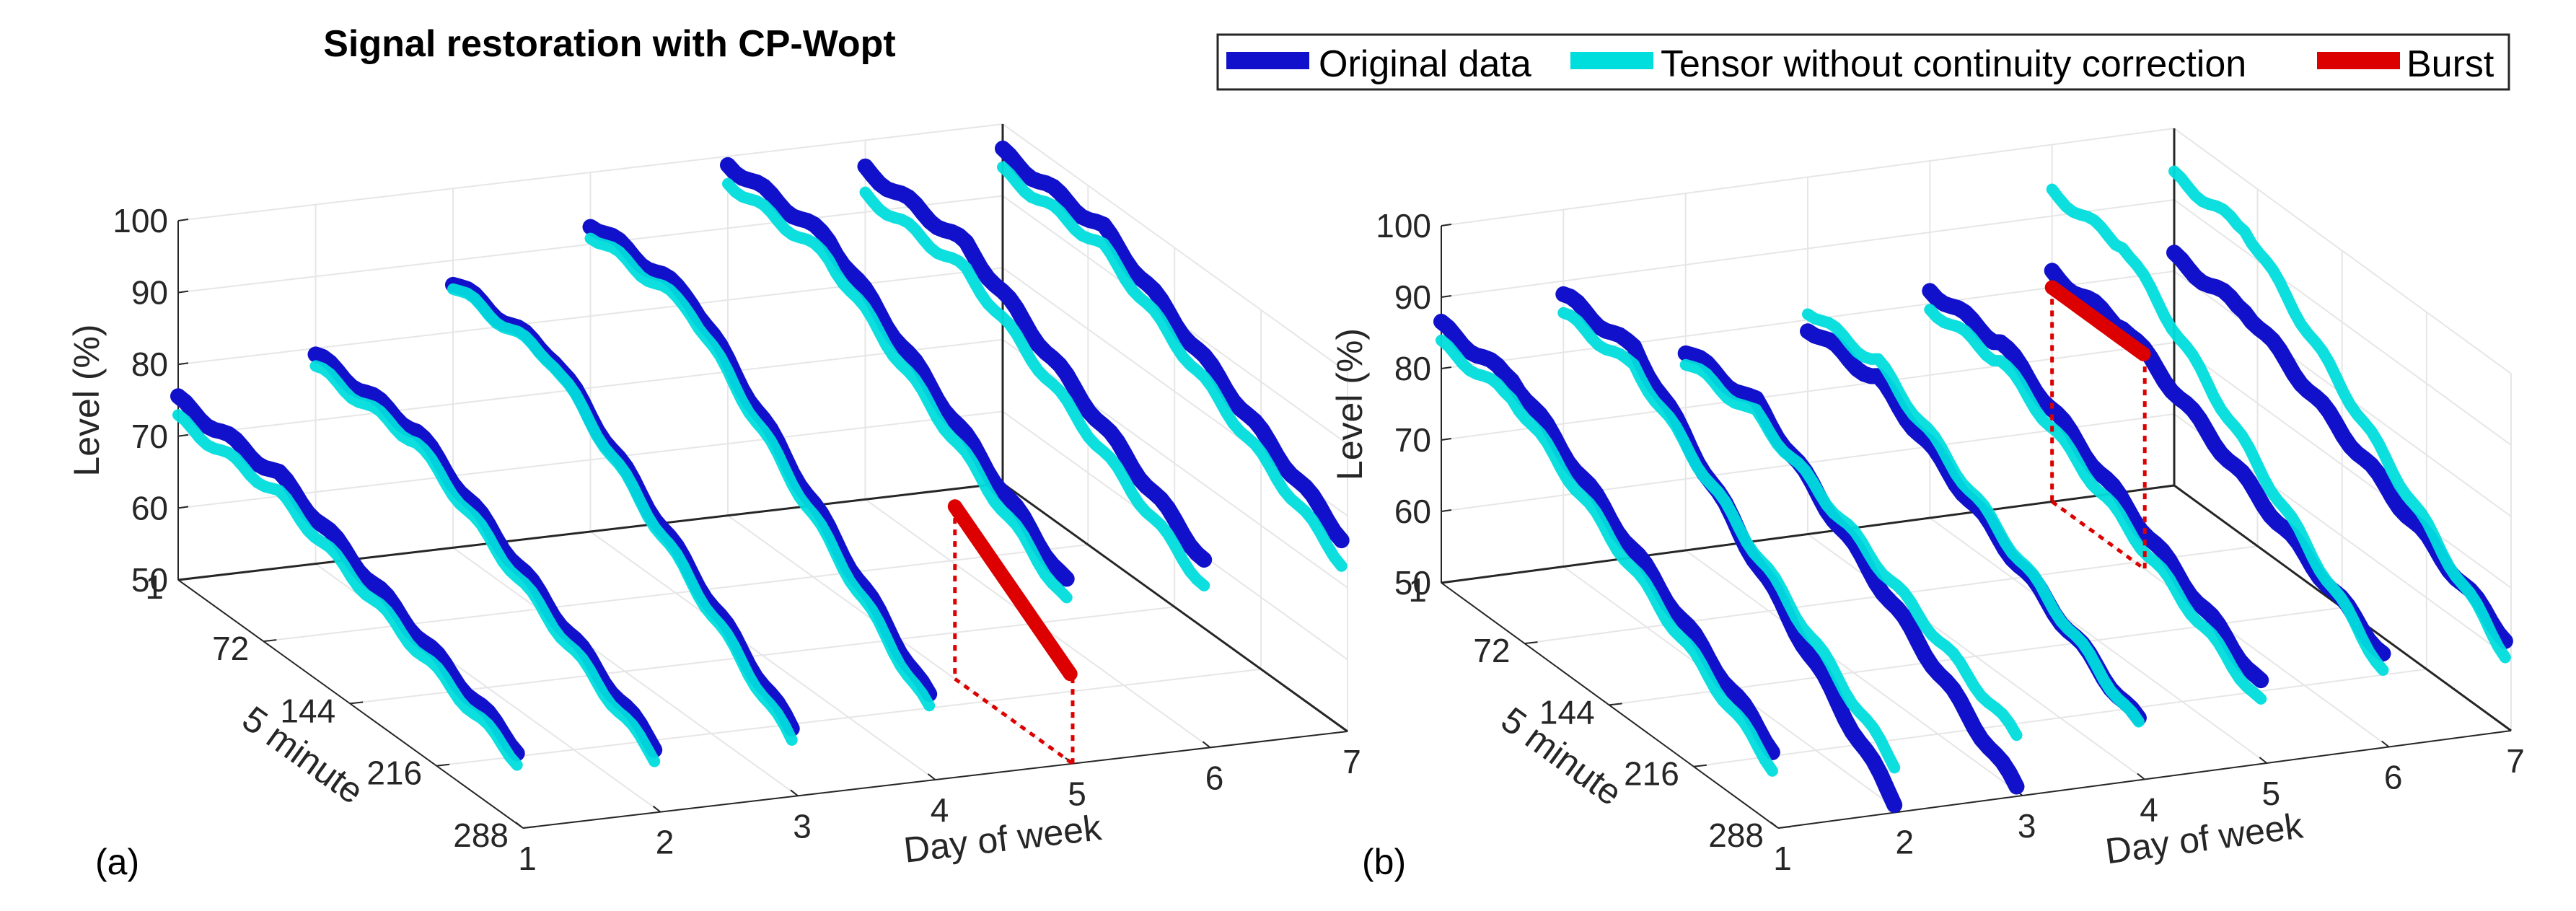 The width and height of the screenshot is (2576, 911). I want to click on axis-back-x, so click(590, 531).